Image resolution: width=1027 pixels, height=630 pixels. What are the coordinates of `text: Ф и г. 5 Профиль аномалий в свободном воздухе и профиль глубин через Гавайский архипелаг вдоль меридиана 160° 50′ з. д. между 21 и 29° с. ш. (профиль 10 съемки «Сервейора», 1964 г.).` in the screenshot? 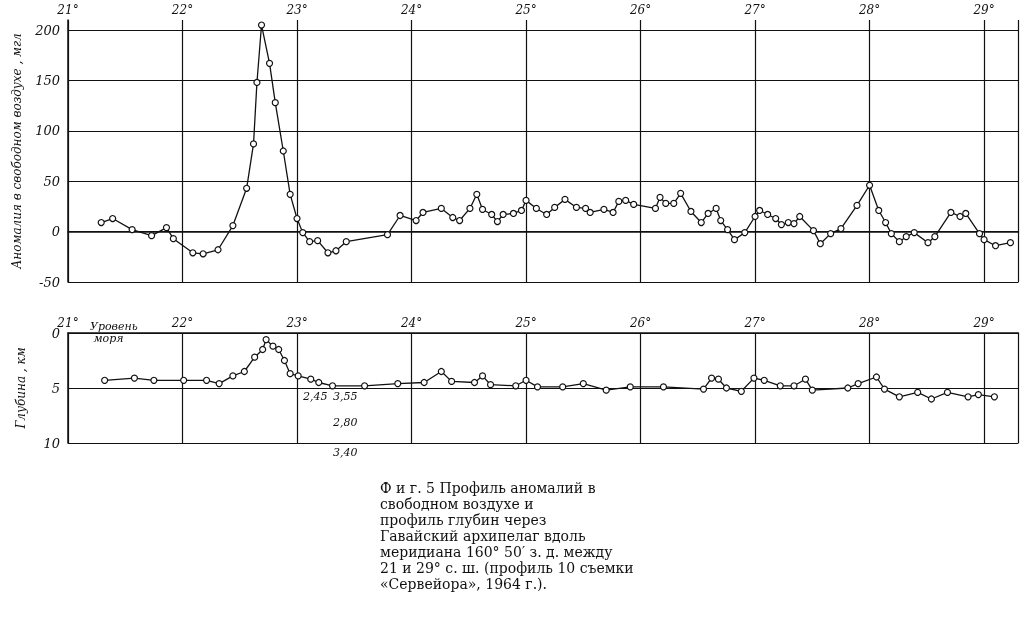 It's located at (509, 536).